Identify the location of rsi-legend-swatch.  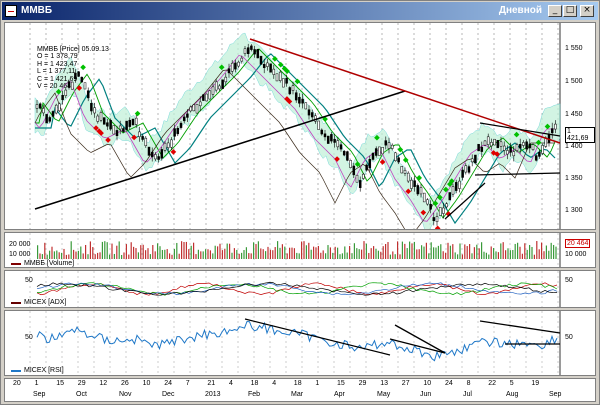
(16, 370).